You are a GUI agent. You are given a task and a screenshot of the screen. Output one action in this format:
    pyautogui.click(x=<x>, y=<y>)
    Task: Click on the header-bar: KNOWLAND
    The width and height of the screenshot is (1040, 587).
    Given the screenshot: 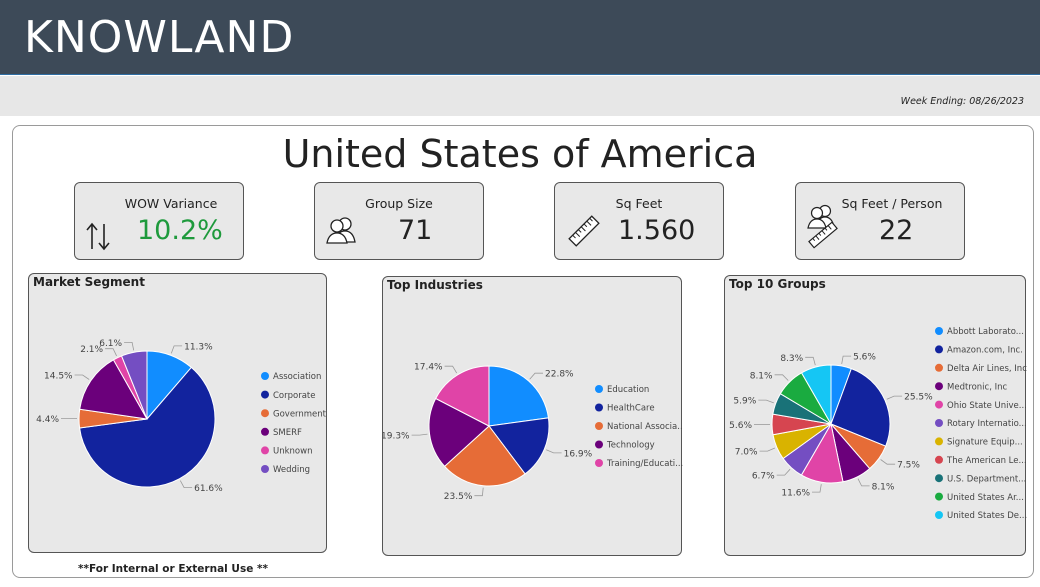 What is the action you would take?
    pyautogui.click(x=520, y=37)
    